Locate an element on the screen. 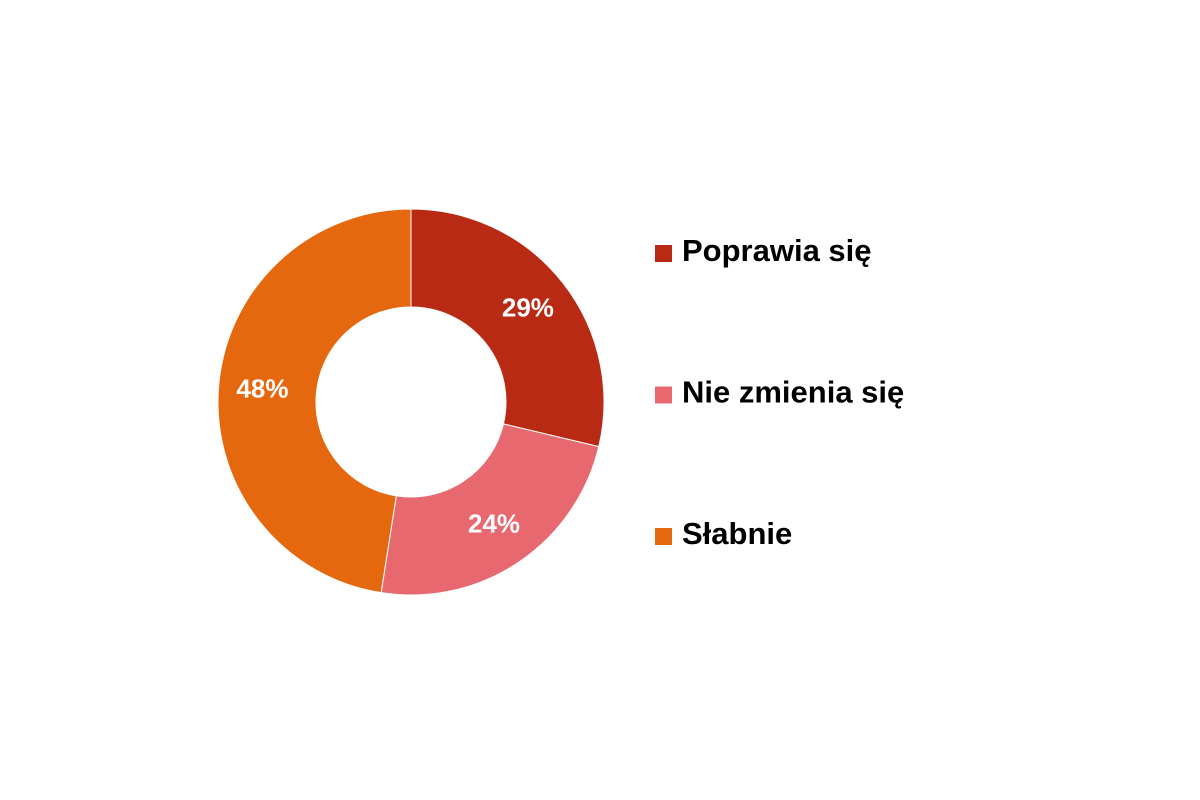  legend-label: Poprawia się is located at coordinates (777, 250).